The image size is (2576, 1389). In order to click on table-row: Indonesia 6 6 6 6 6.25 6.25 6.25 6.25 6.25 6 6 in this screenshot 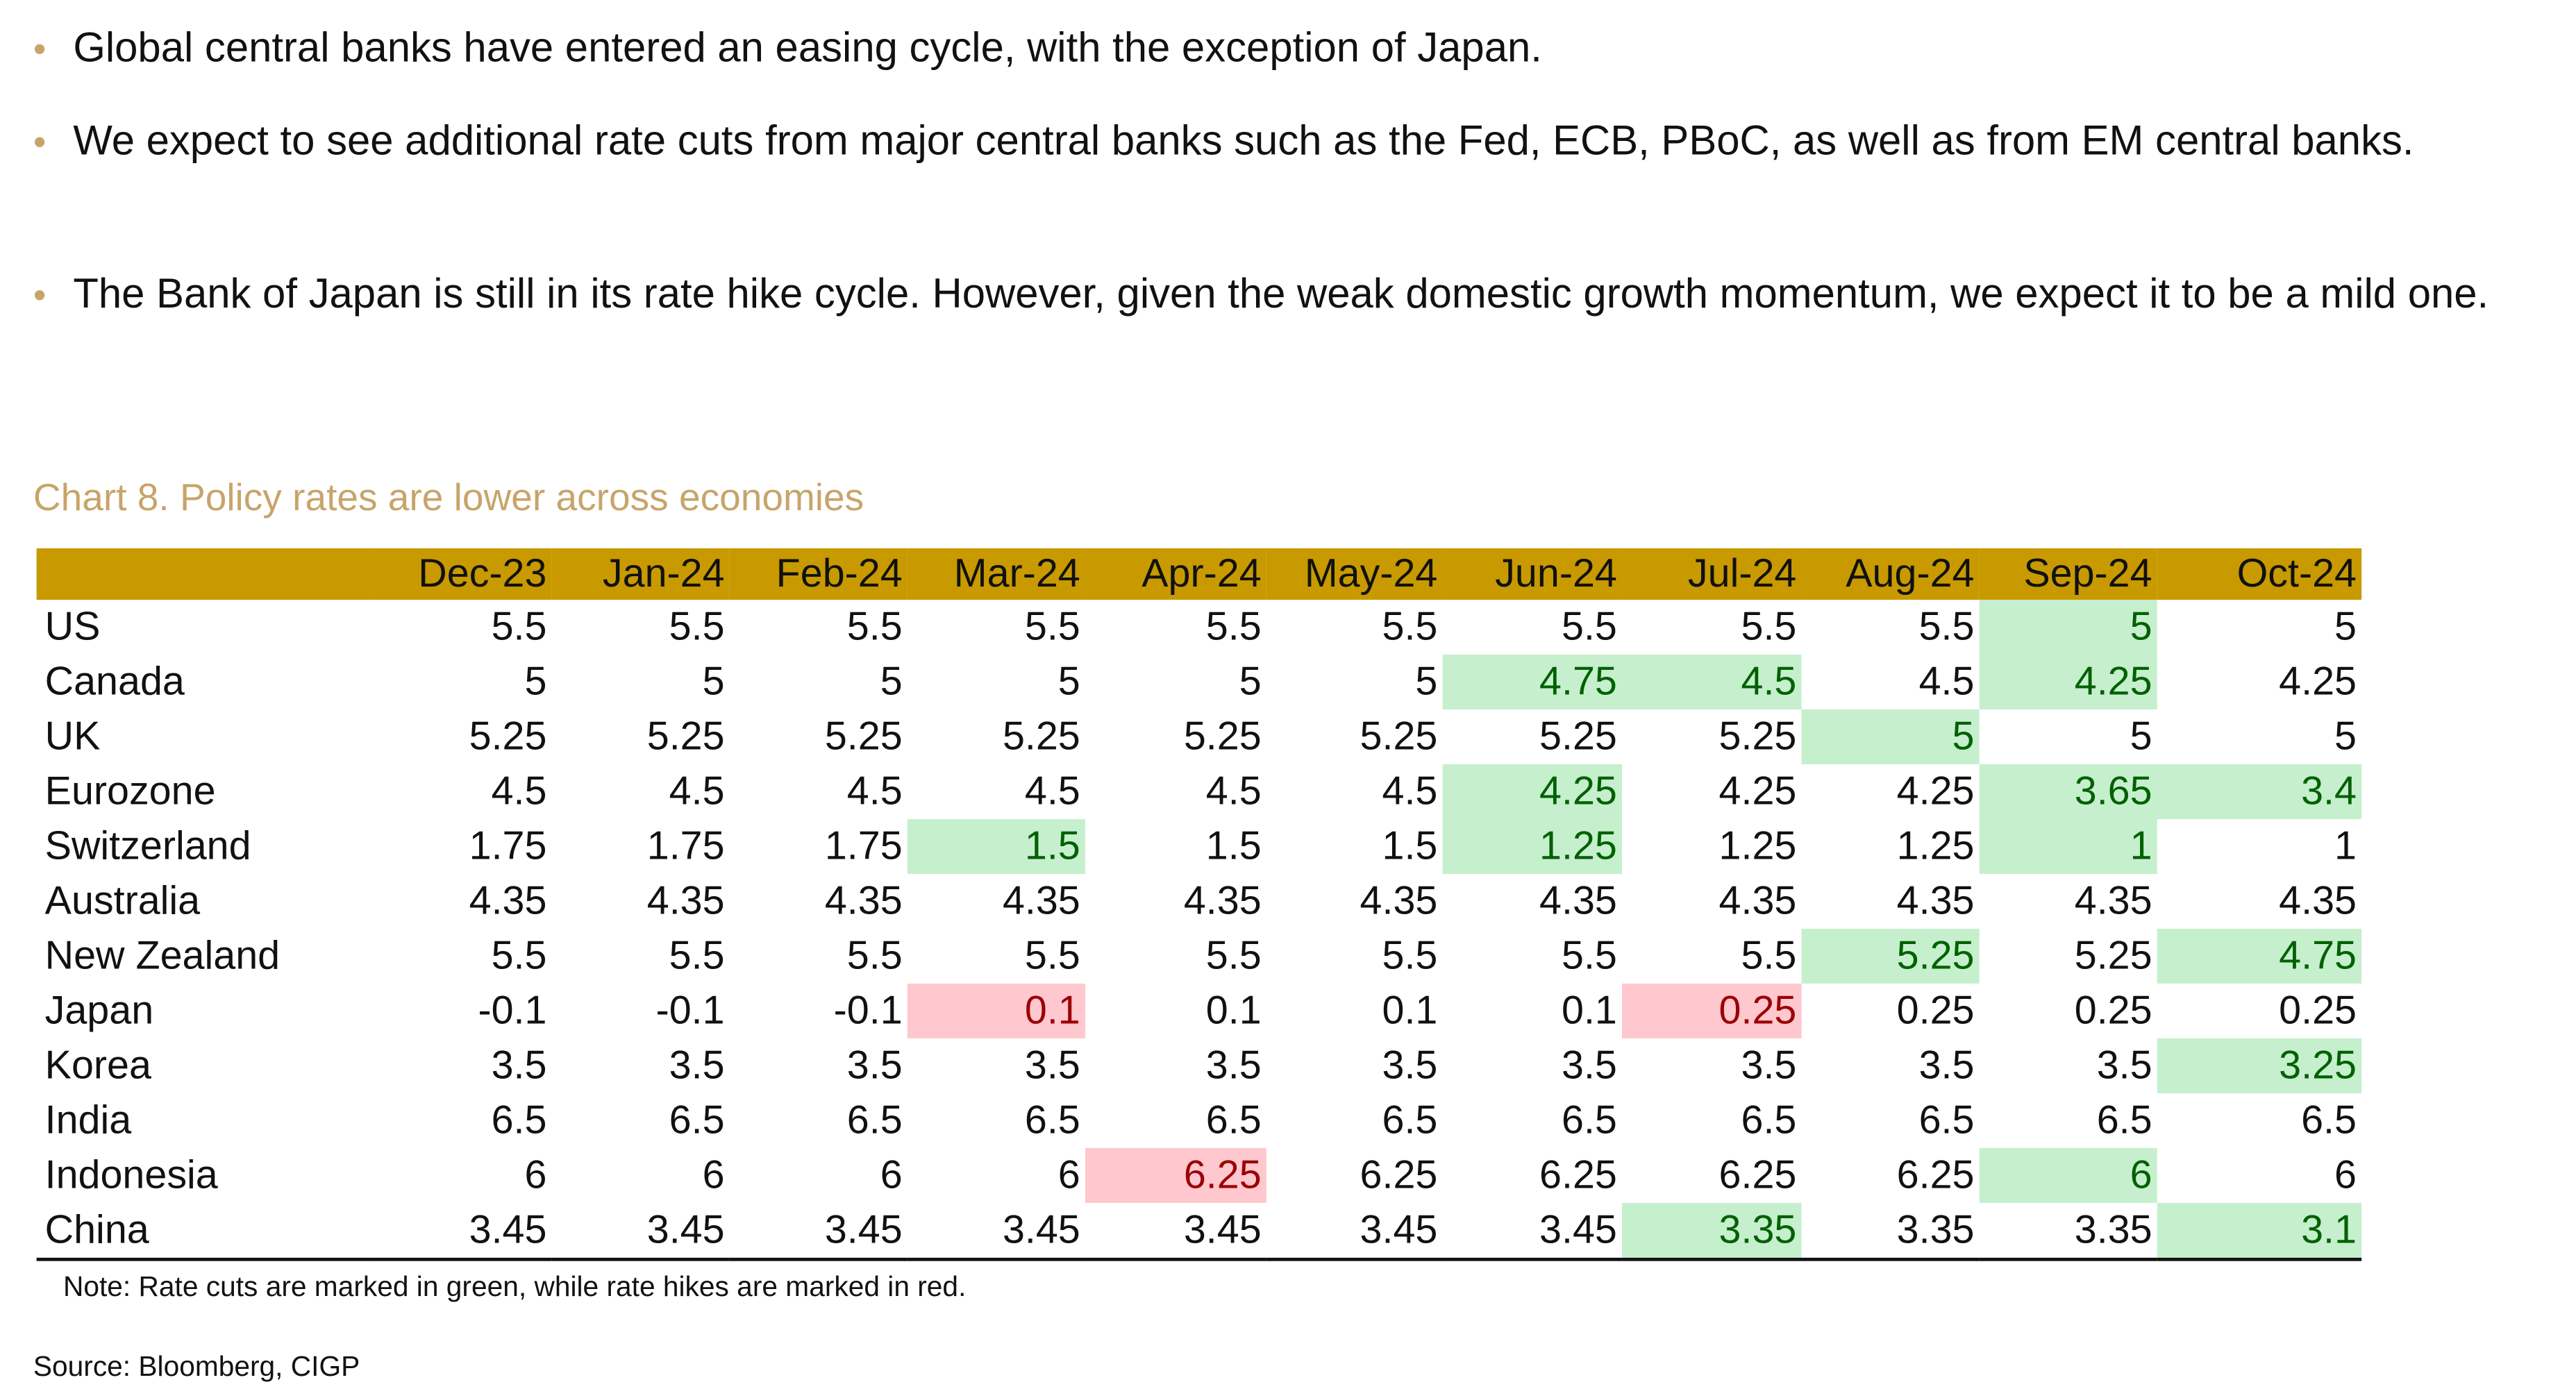, I will do `click(1199, 1175)`.